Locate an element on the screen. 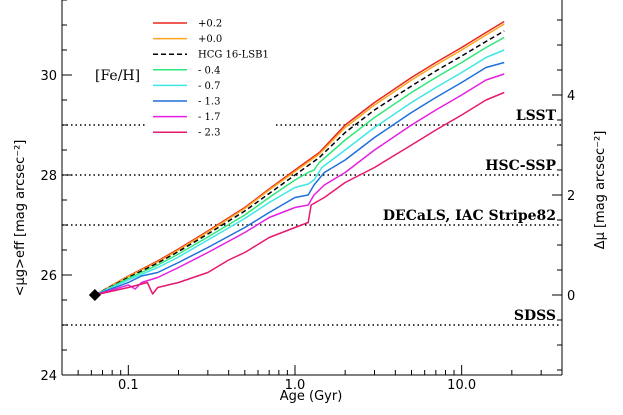 This screenshot has width=623, height=415. start-point-marker is located at coordinates (94, 295).